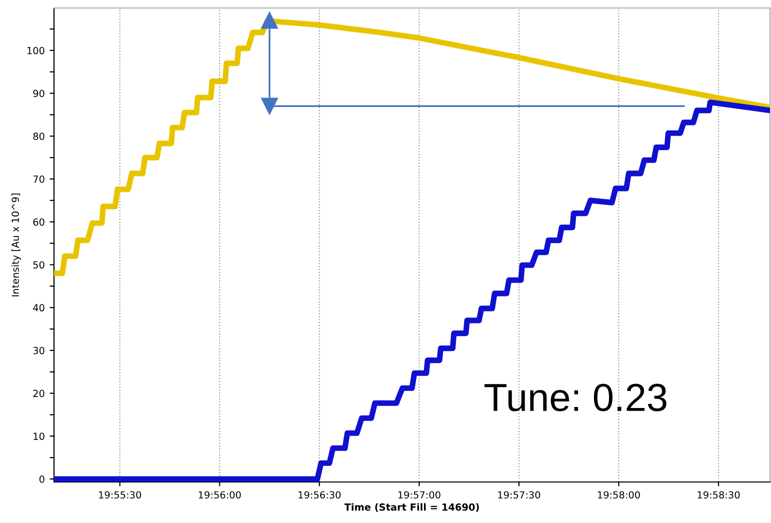 This screenshot has width=771, height=523. I want to click on y-tick-label: 0, so click(41, 479).